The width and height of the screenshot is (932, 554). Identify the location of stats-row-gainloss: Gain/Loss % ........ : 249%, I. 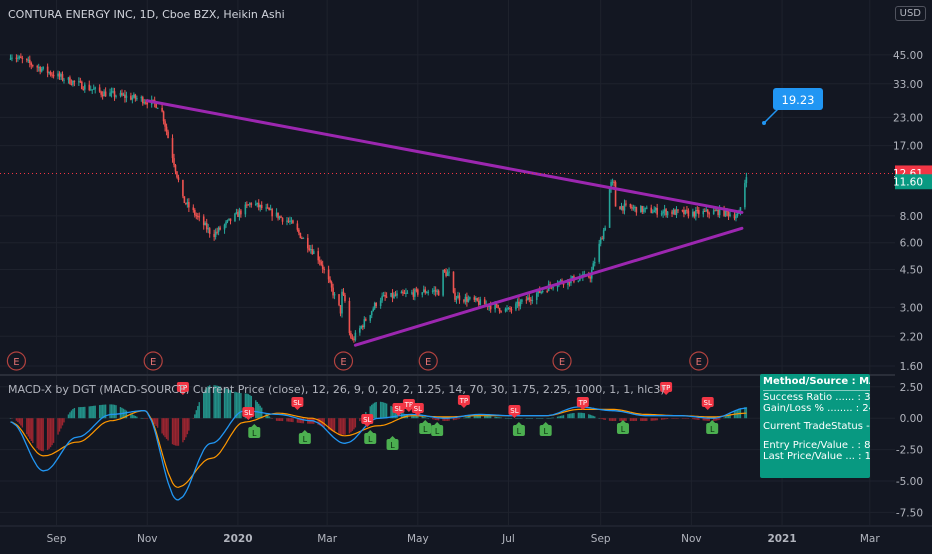
(816, 408).